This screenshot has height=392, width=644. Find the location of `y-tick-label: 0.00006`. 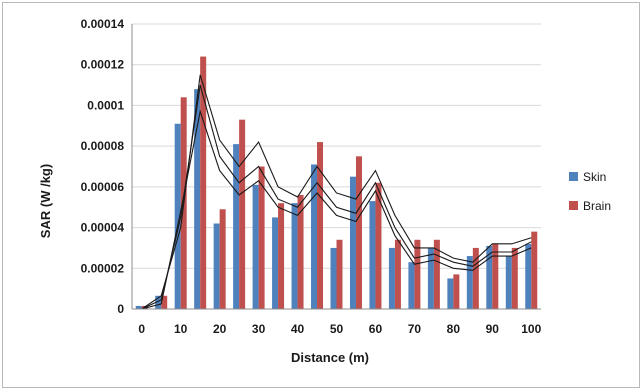

y-tick-label: 0.00006 is located at coordinates (103, 187).